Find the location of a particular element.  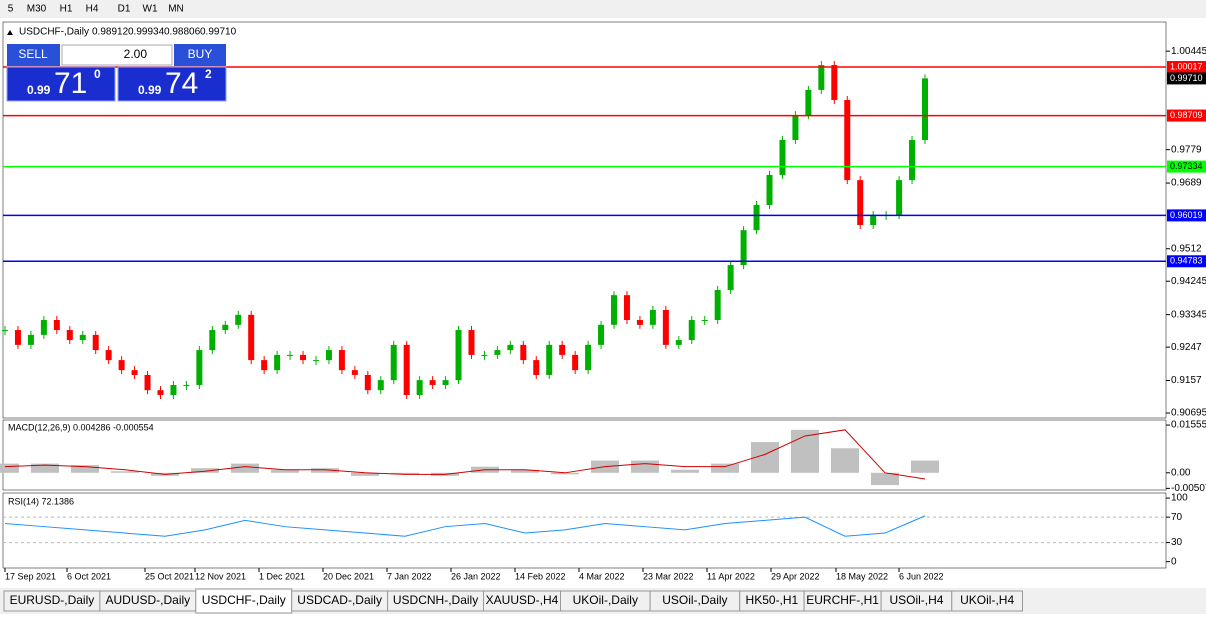

timeframe-label: H1 is located at coordinates (66, 9).